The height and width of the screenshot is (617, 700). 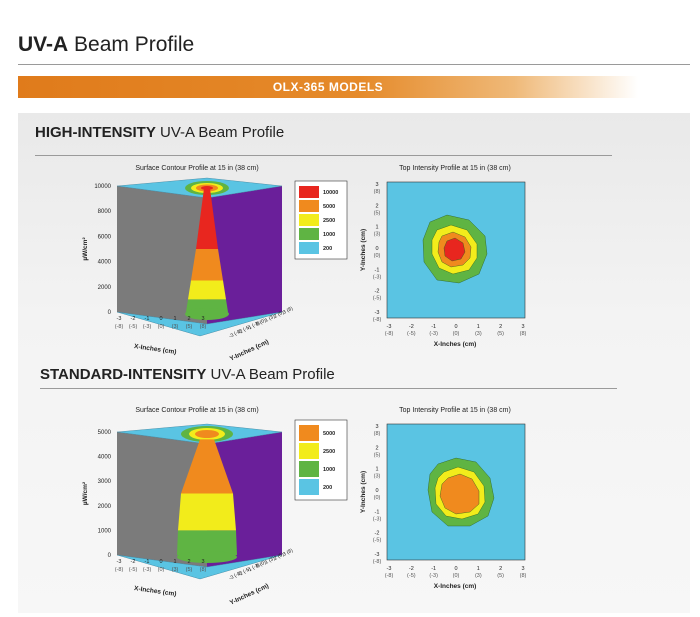 What do you see at coordinates (119, 327) in the screenshot?
I see `x-tick-label-cm: (-8)` at bounding box center [119, 327].